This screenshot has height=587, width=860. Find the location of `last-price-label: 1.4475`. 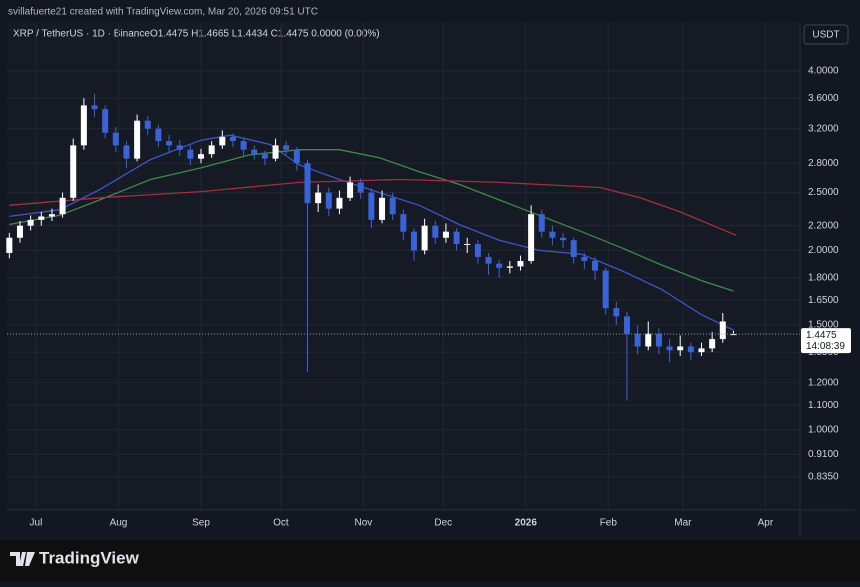

last-price-label: 1.4475 is located at coordinates (821, 335).